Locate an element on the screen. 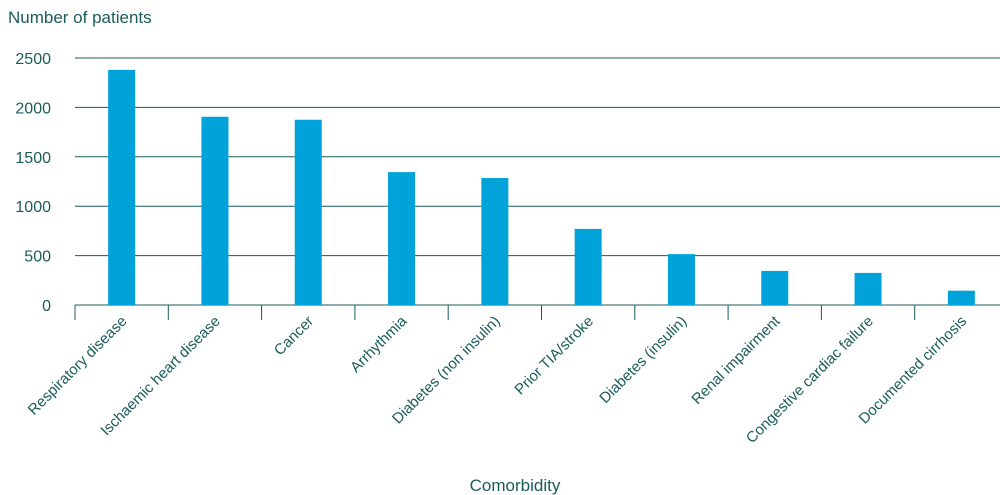 The width and height of the screenshot is (1000, 495). y-axis-title: Number of patients is located at coordinates (80, 17).